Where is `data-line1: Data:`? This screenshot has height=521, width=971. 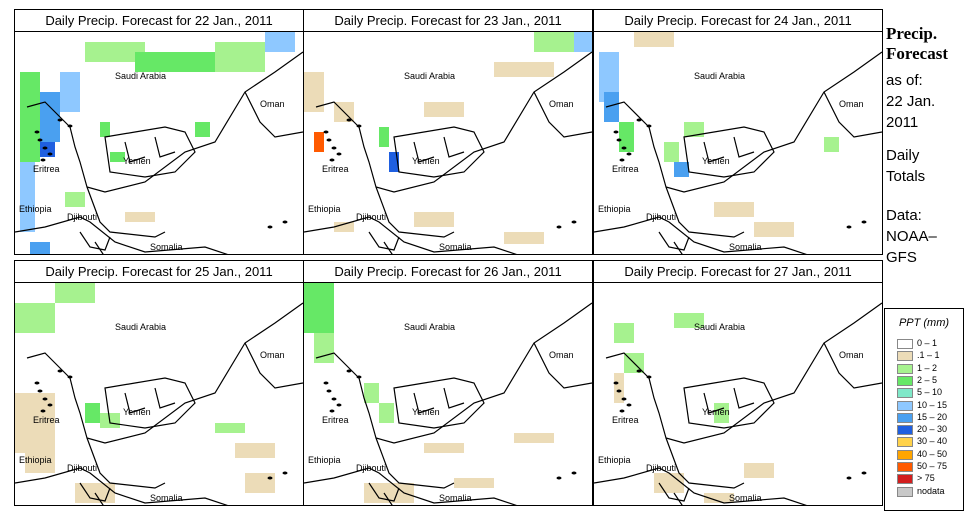 data-line1: Data: is located at coordinates (904, 215).